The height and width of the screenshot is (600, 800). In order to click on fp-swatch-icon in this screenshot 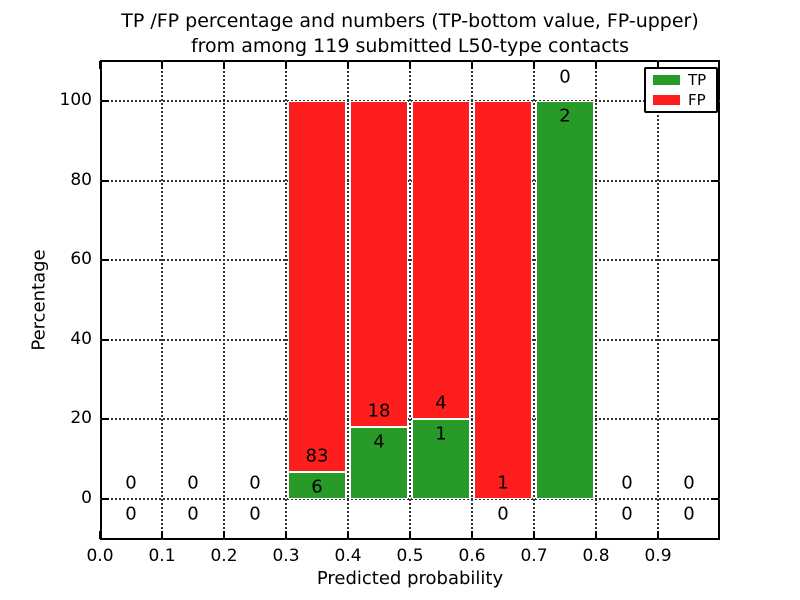, I will do `click(666, 100)`.